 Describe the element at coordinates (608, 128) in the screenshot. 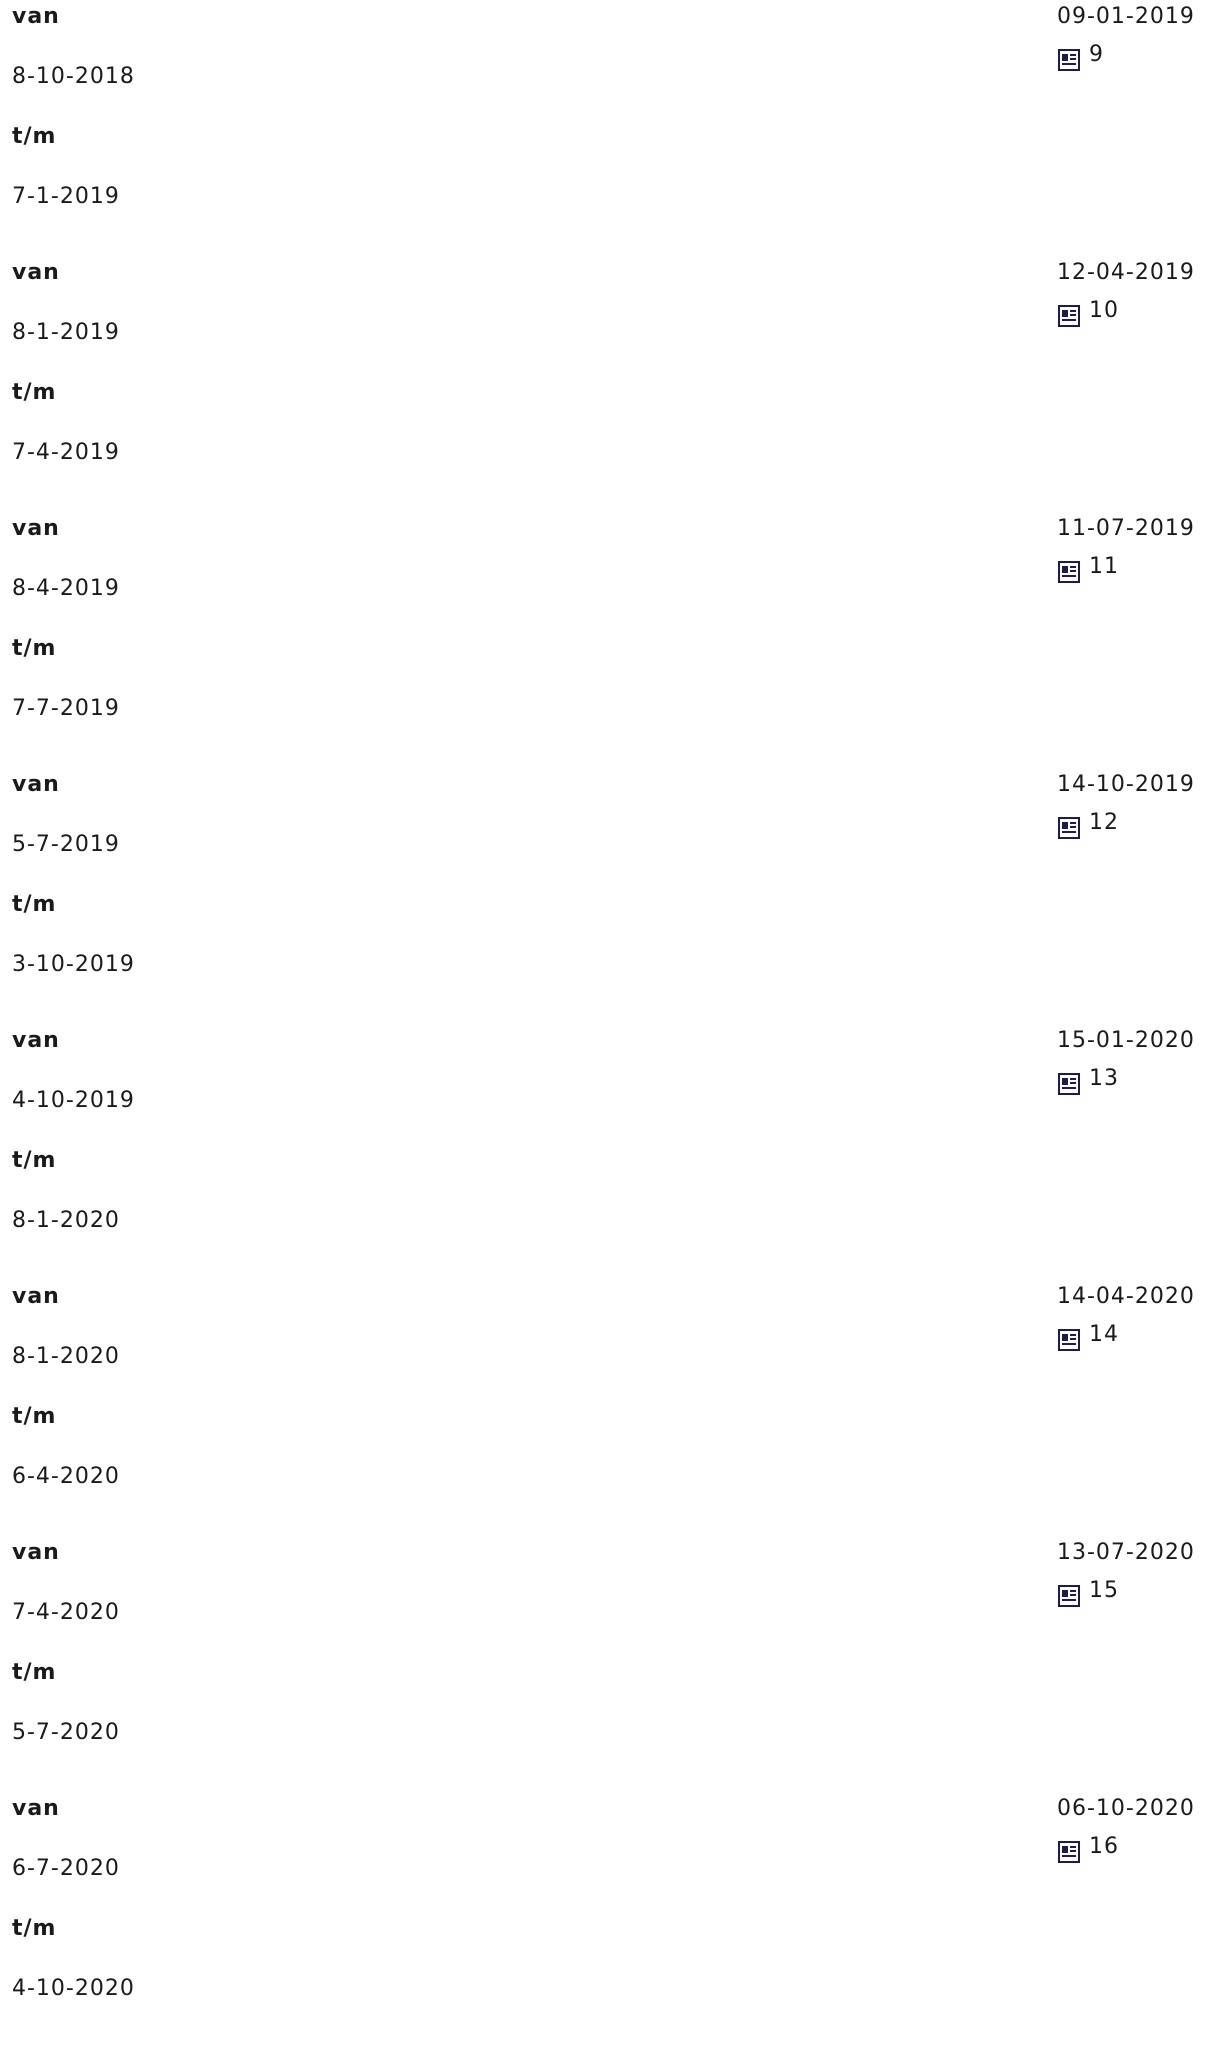

I see `list-item: van 8-10-2018 t/m 7-1-2019 09-01-2019 9` at that location.